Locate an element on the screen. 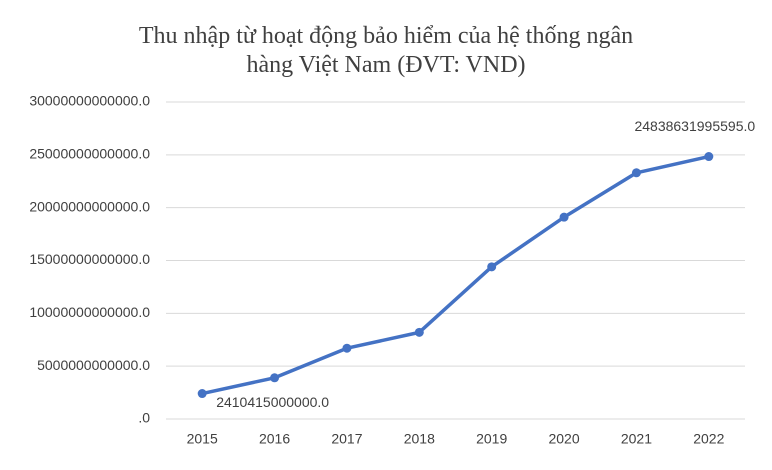 Image resolution: width=772 pixels, height=470 pixels. x-tick-label: 2015 is located at coordinates (202, 439).